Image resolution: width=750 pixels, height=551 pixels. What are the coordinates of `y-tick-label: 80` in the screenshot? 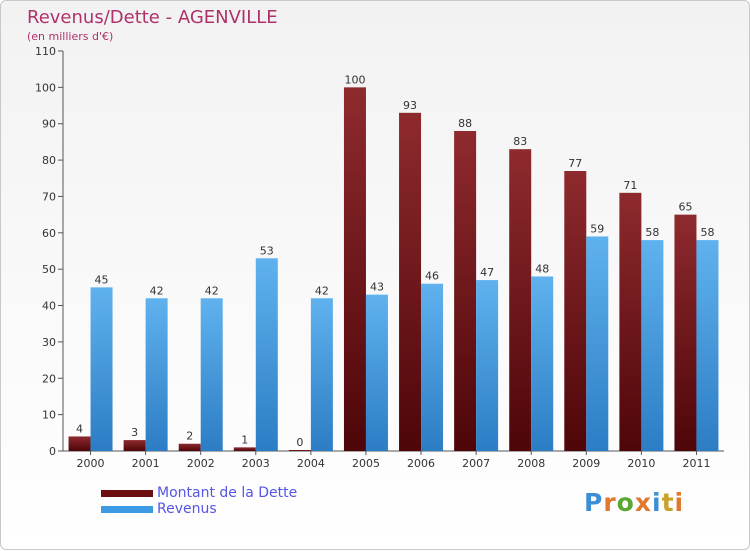 It's located at (49, 160).